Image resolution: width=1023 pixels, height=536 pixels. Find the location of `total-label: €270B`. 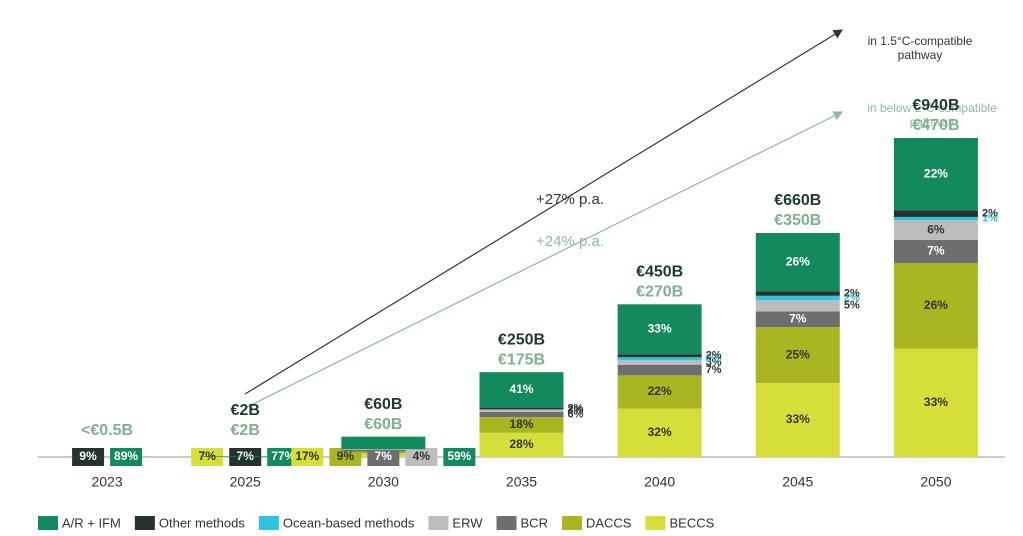

total-label: €270B is located at coordinates (659, 292).